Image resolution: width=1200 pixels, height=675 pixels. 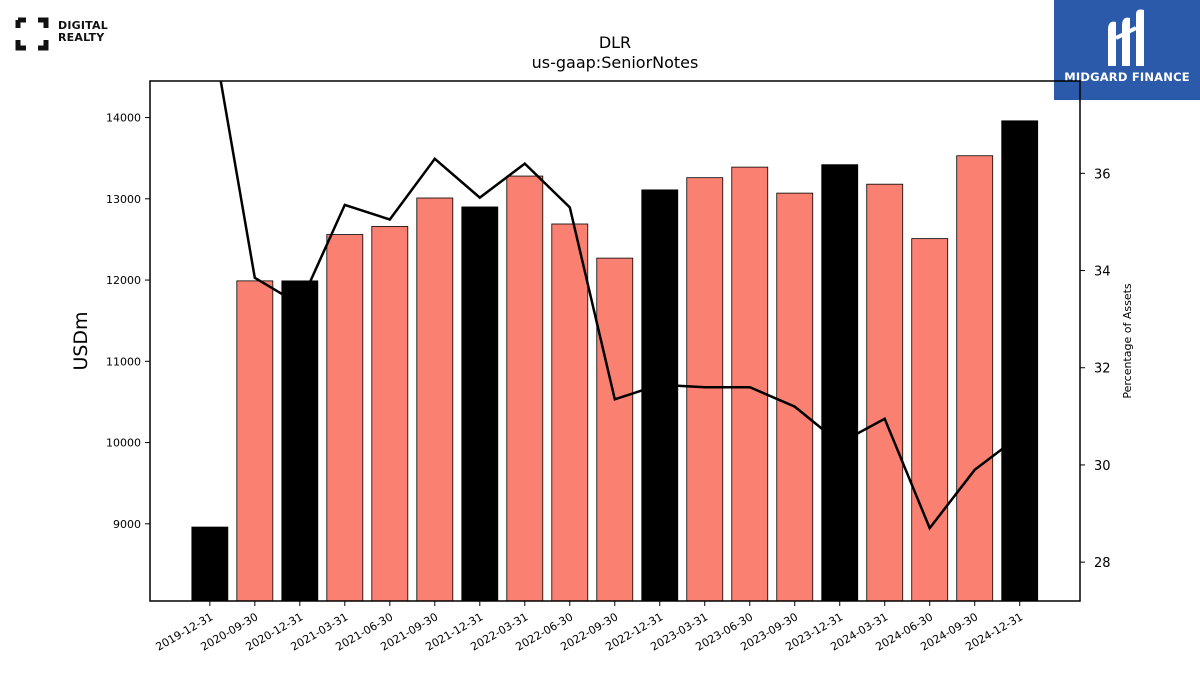 I want to click on chart-title: DLR, so click(x=615, y=42).